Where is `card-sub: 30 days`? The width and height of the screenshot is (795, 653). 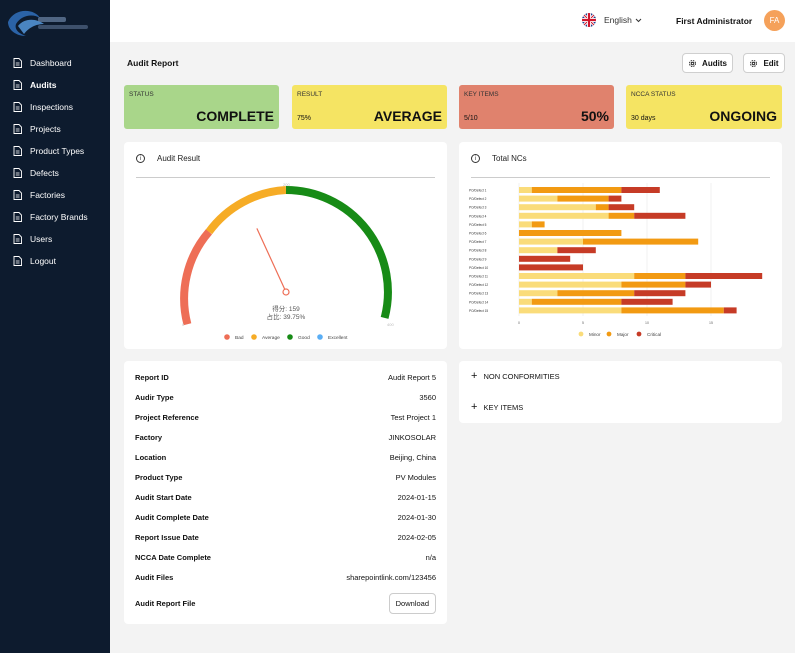
card-sub: 30 days is located at coordinates (643, 118).